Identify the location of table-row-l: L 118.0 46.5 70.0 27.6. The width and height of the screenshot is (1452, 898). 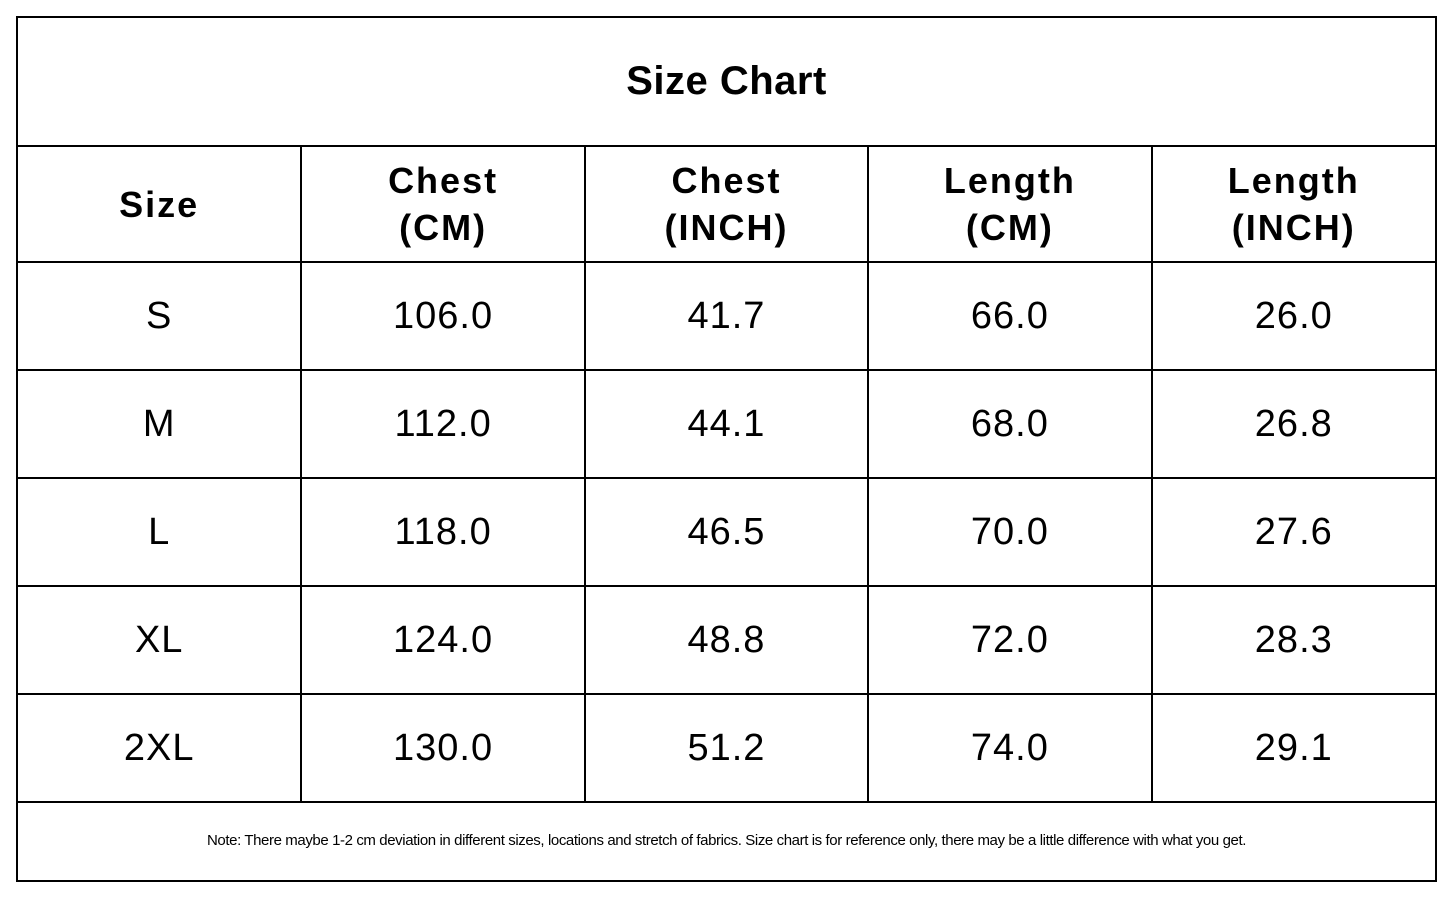
(726, 532).